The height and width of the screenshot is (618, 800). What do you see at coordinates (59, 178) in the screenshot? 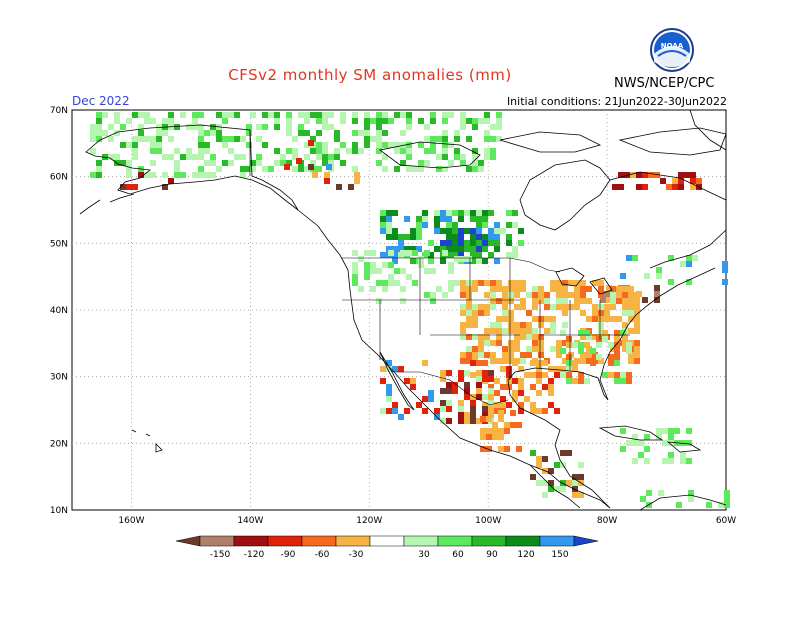
I see `lat-tick-label: 60N` at bounding box center [59, 178].